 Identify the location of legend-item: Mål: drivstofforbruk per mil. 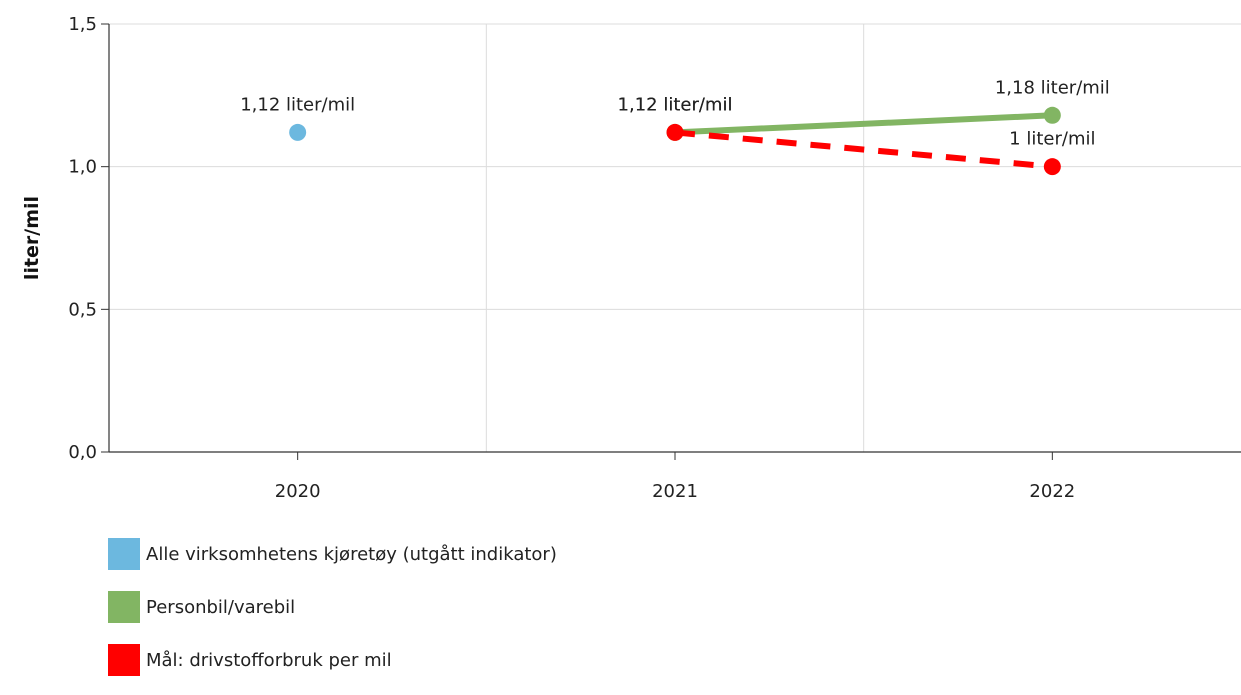
(332, 660).